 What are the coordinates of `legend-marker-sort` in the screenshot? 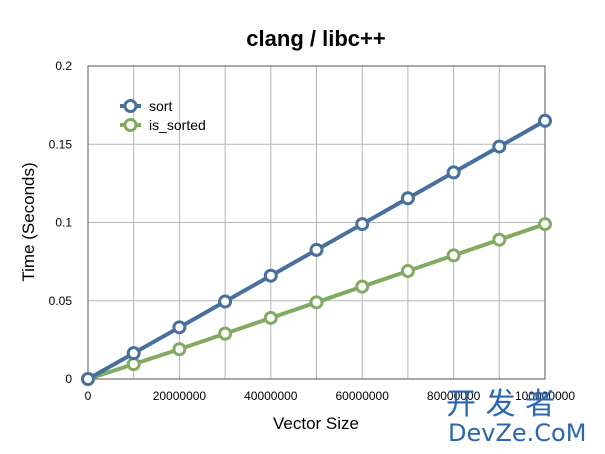 It's located at (130, 106).